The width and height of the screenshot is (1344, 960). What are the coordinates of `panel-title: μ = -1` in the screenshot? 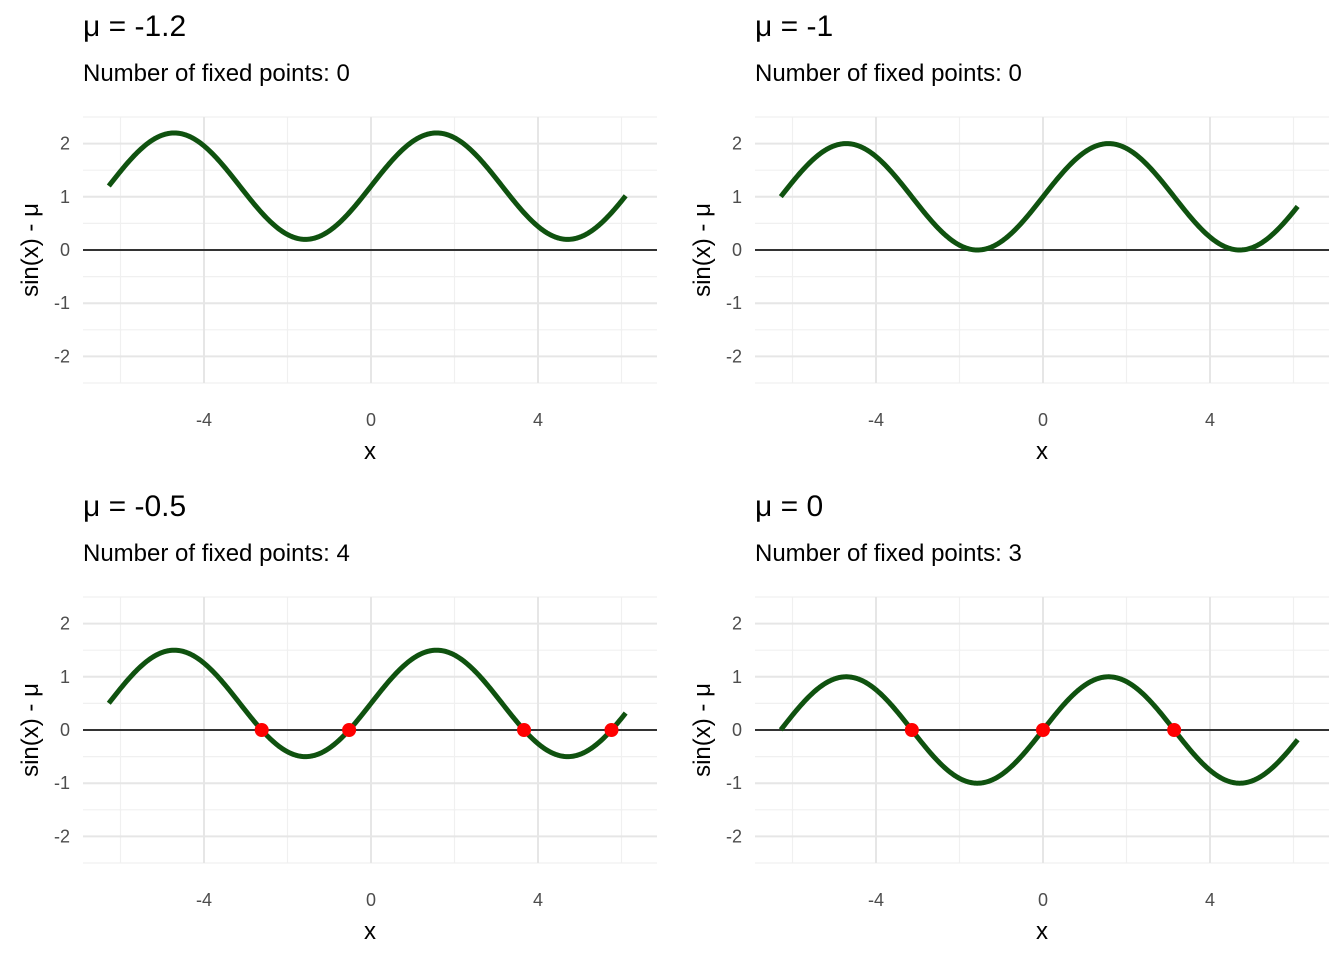 It's located at (794, 26).